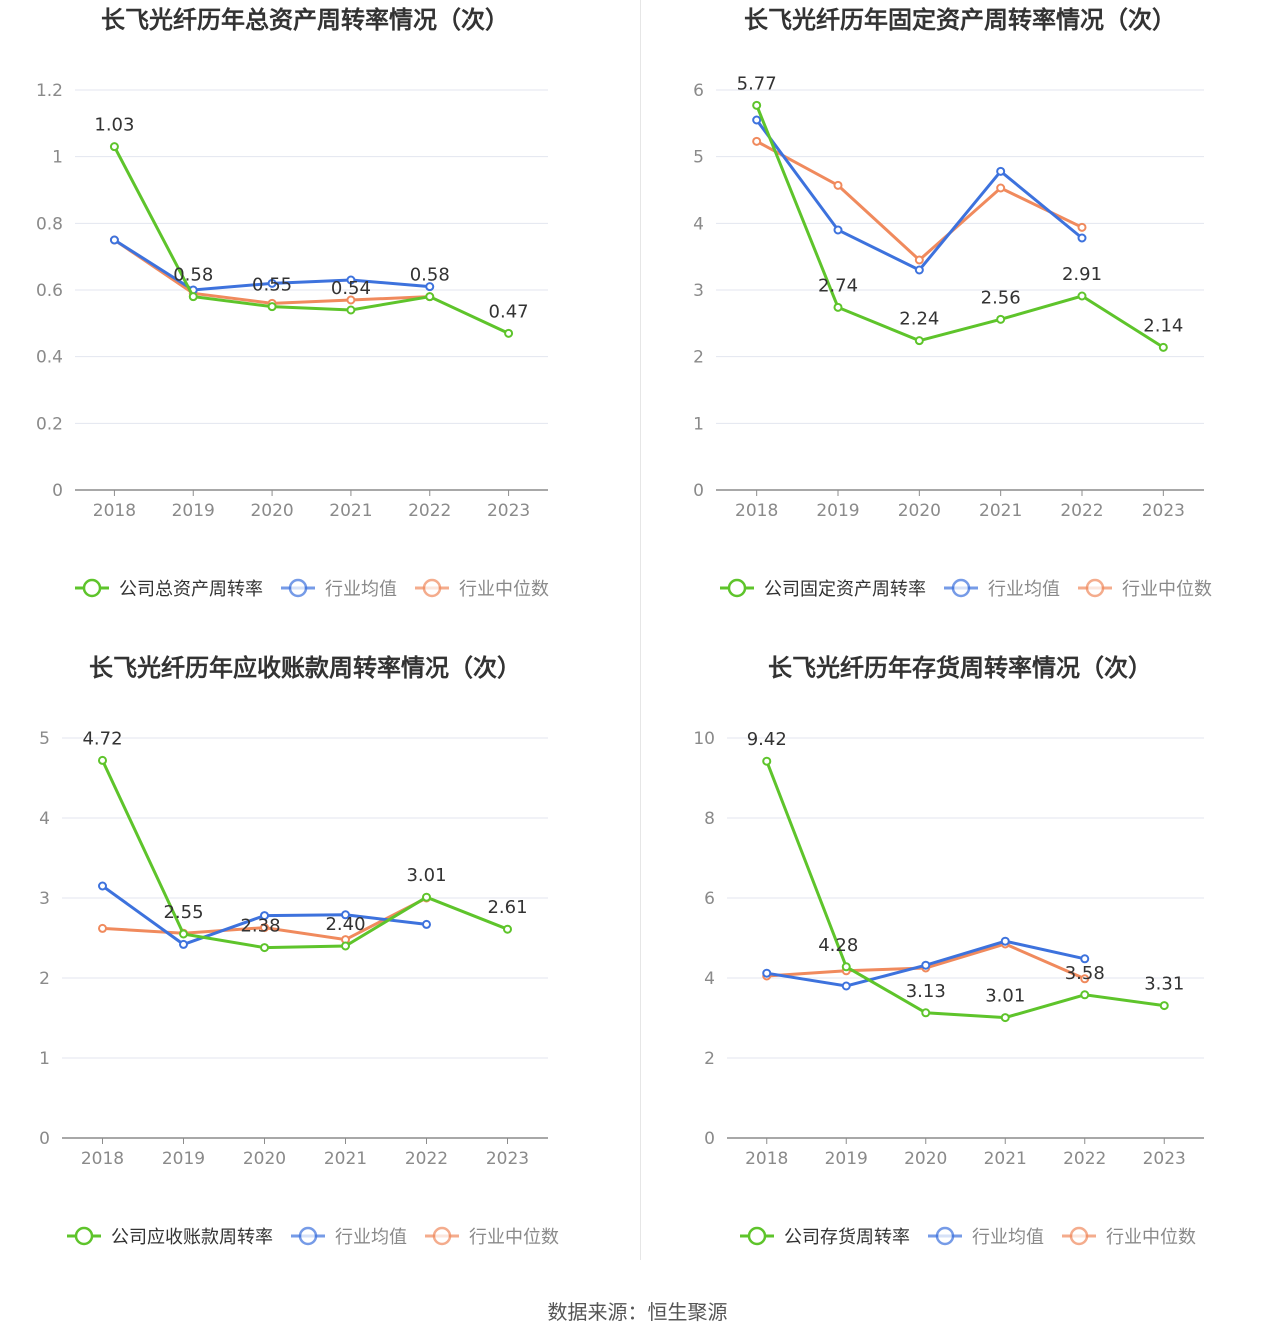  Describe the element at coordinates (305, 854) in the screenshot. I see `series-line-company` at that location.